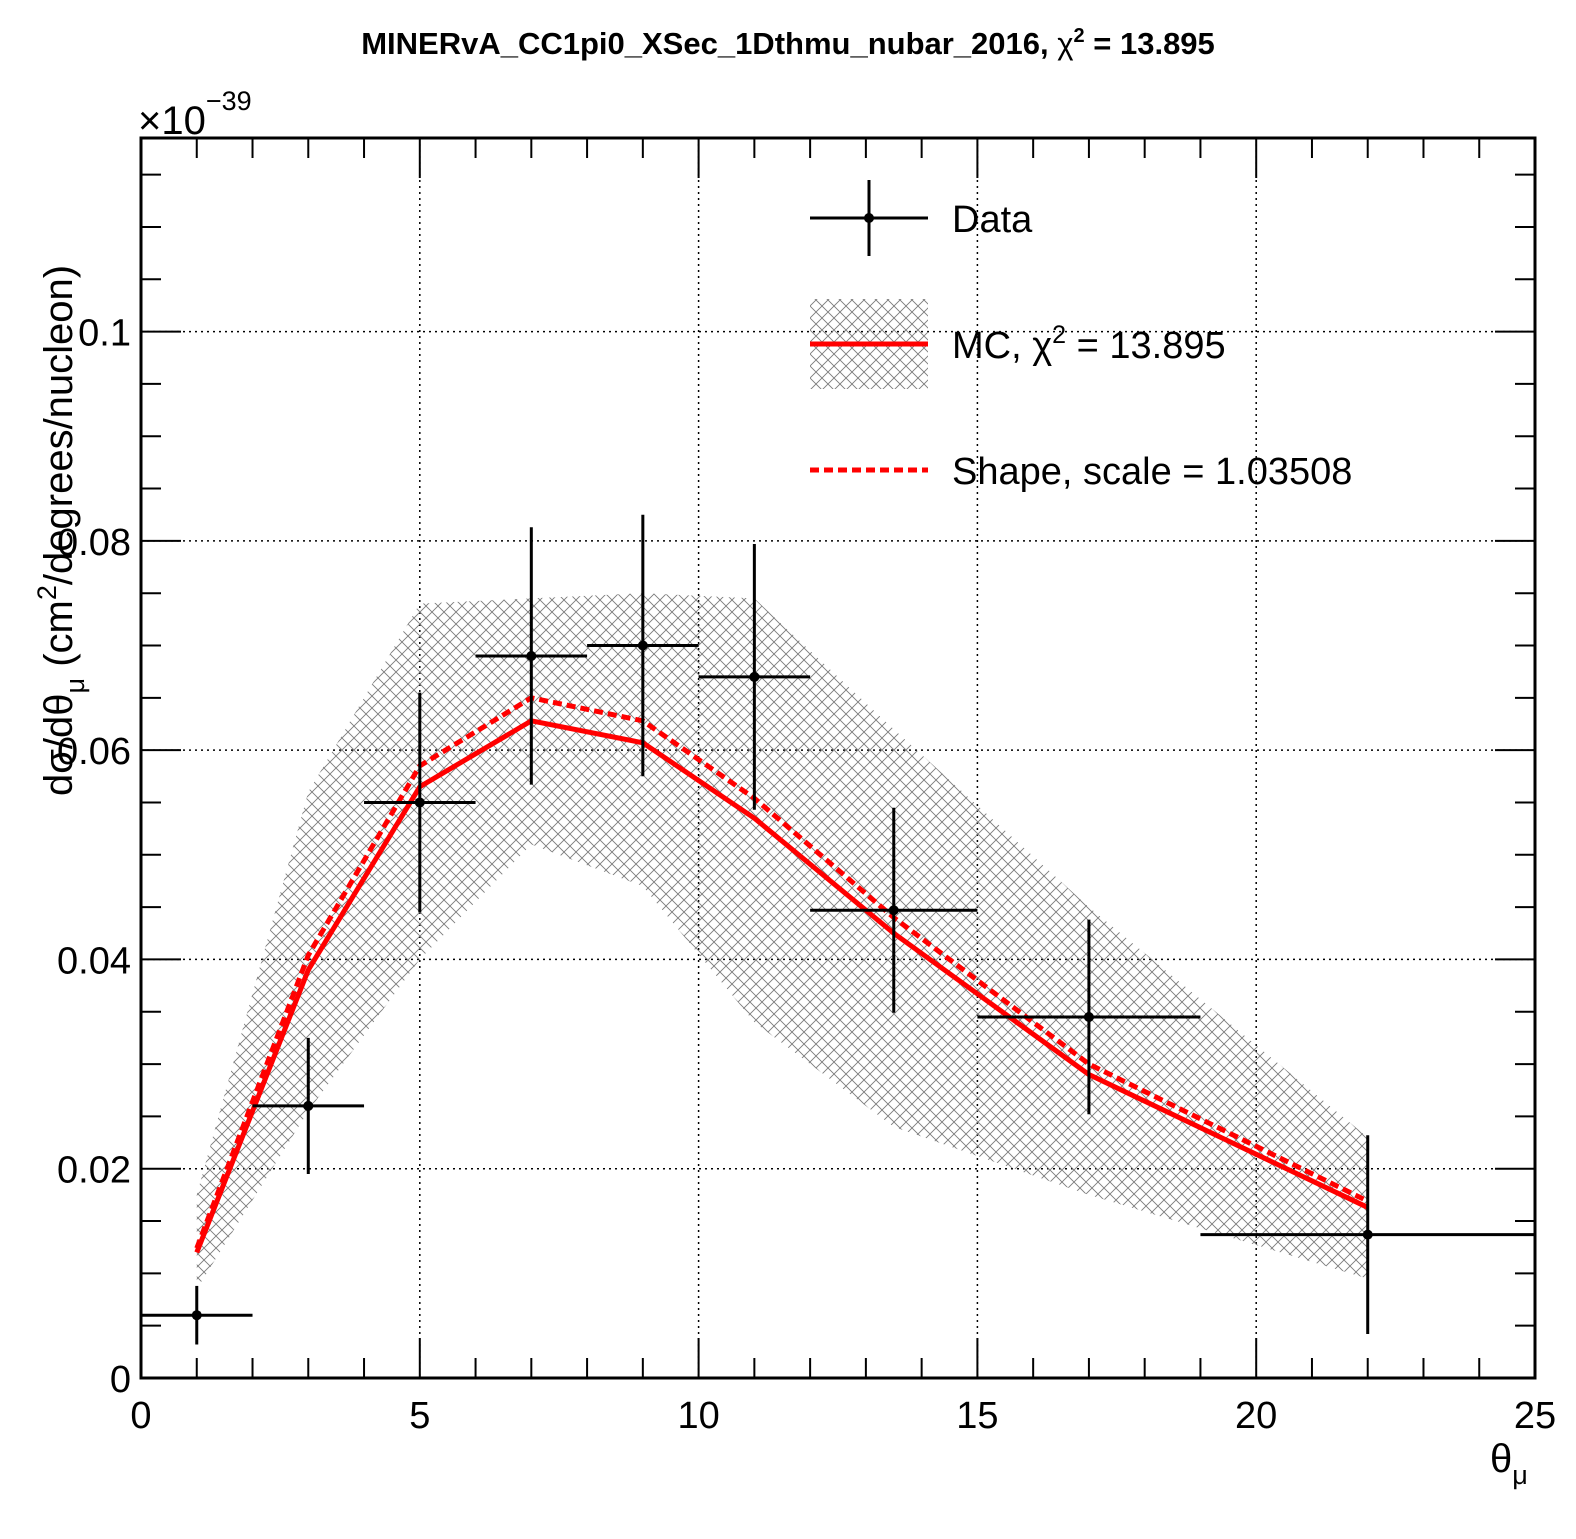  I want to click on y-tick-label-3: 0.06, so click(94, 752).